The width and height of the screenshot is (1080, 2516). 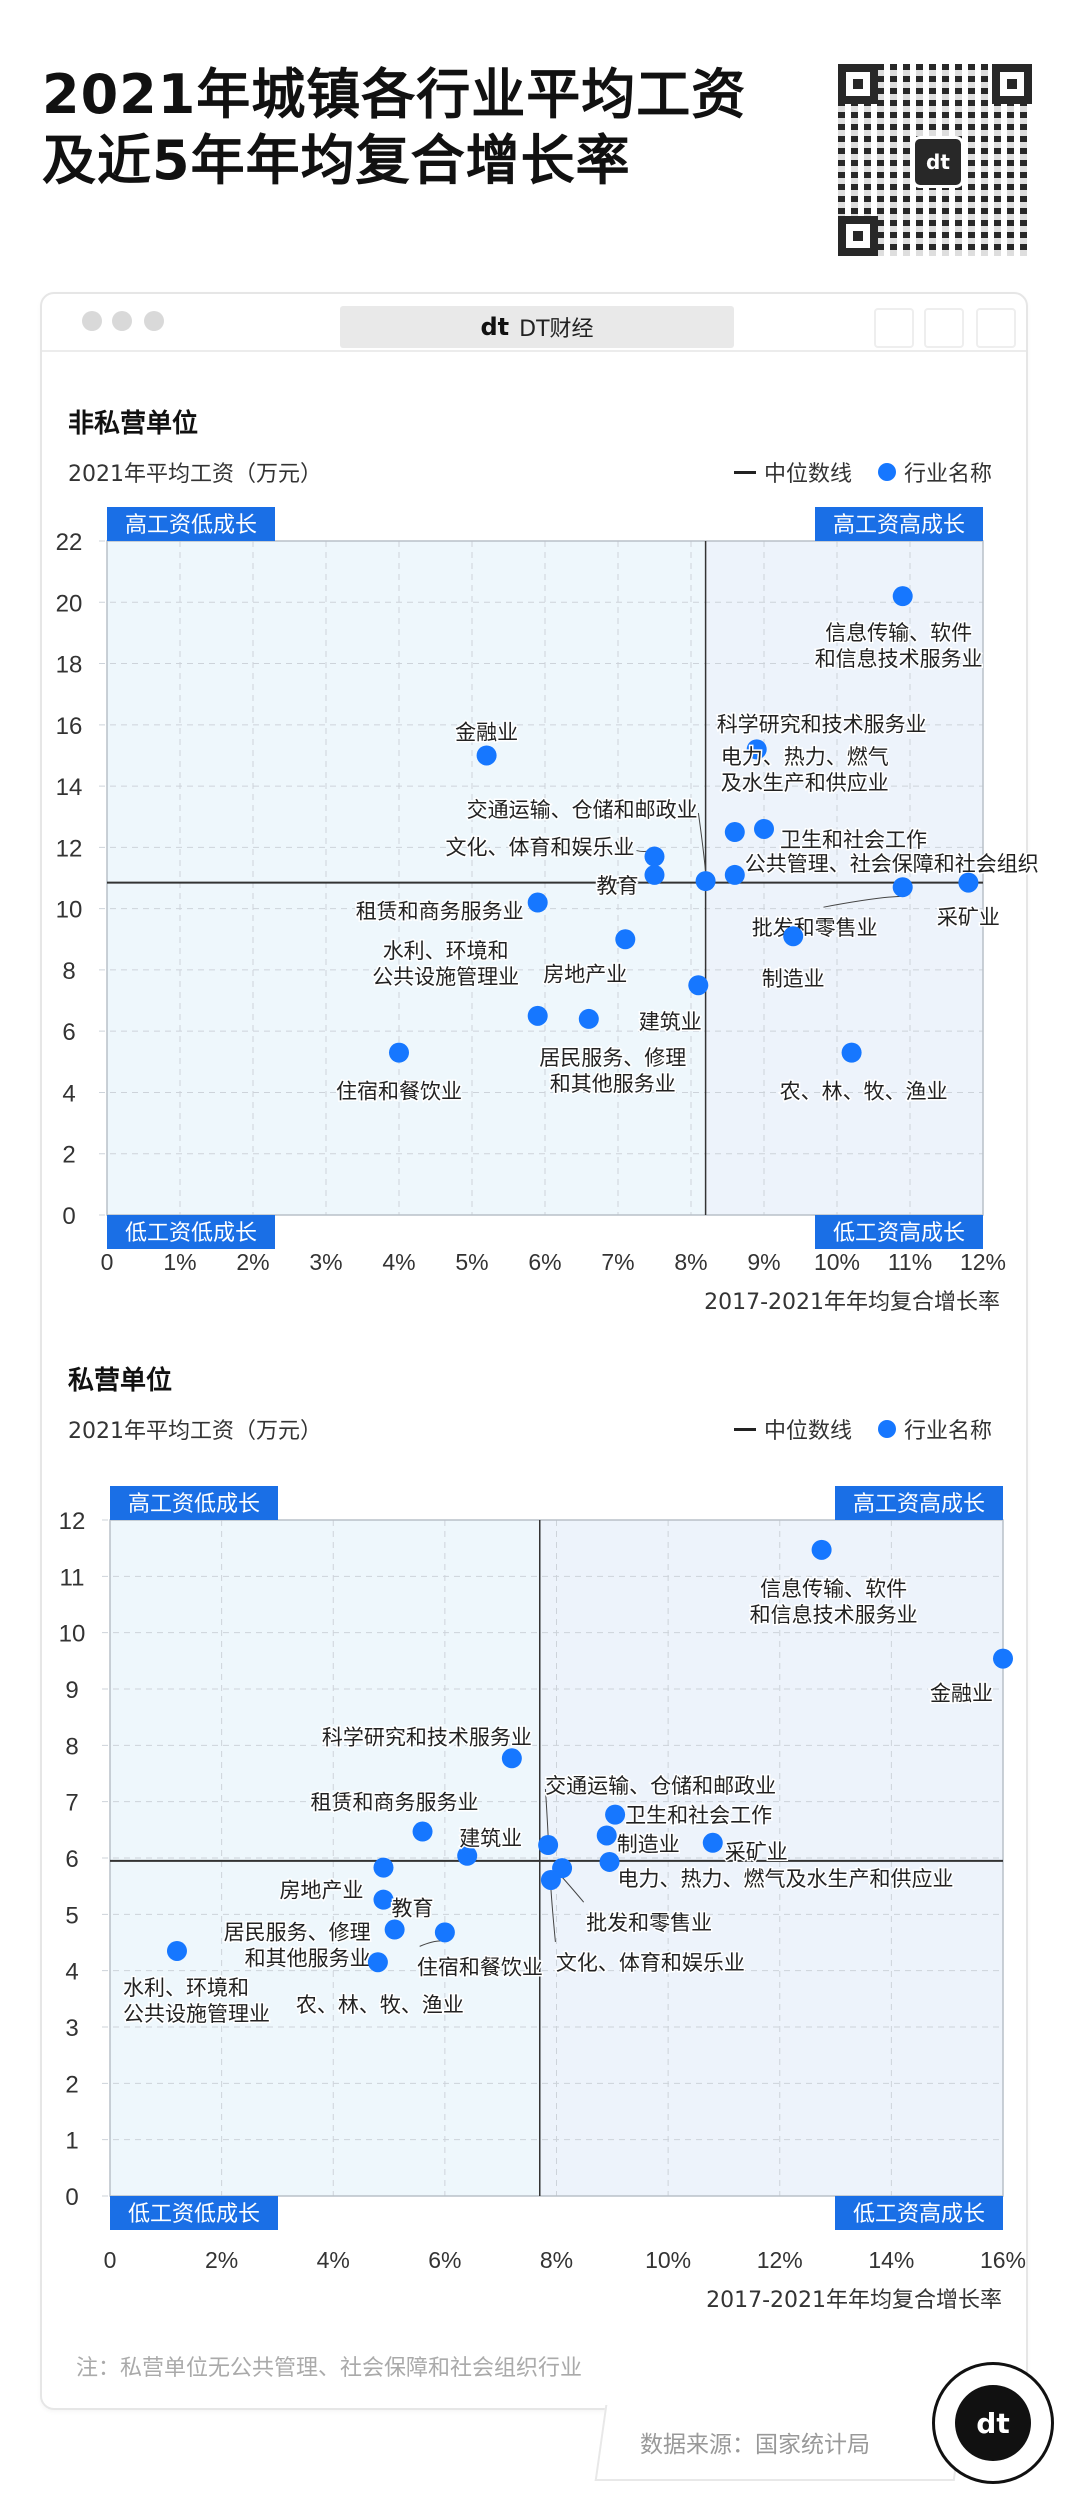 What do you see at coordinates (910, 1262) in the screenshot?
I see `x-tick-label: 11%` at bounding box center [910, 1262].